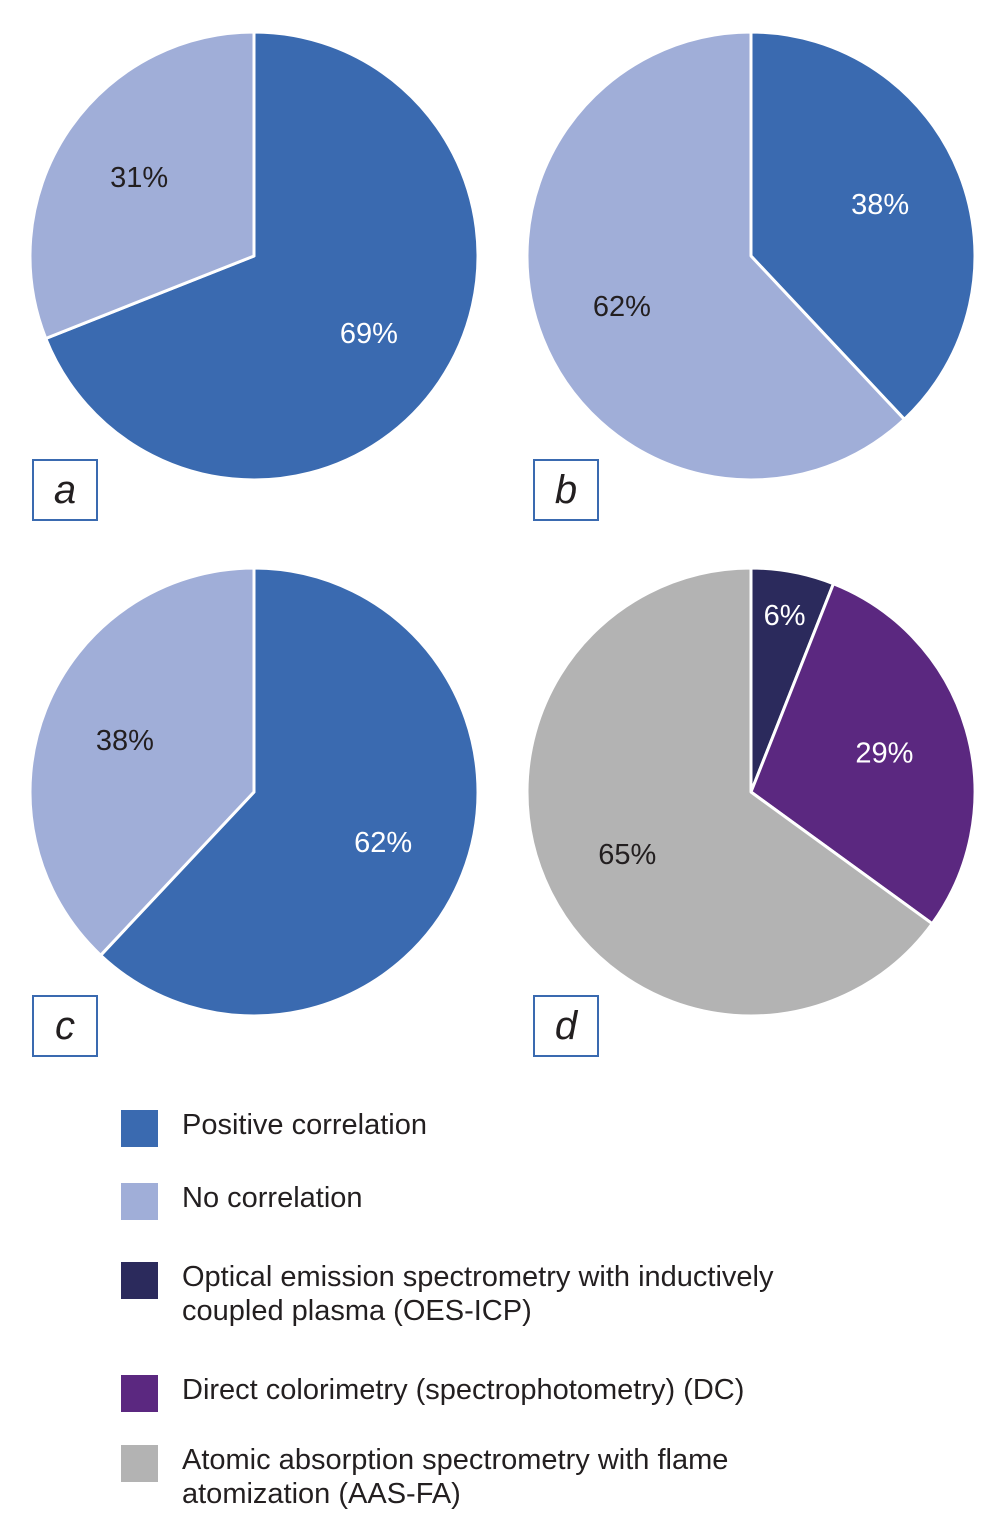 The image size is (993, 1540). I want to click on legend-item-positive-correlation: Positive correlation, so click(531, 1127).